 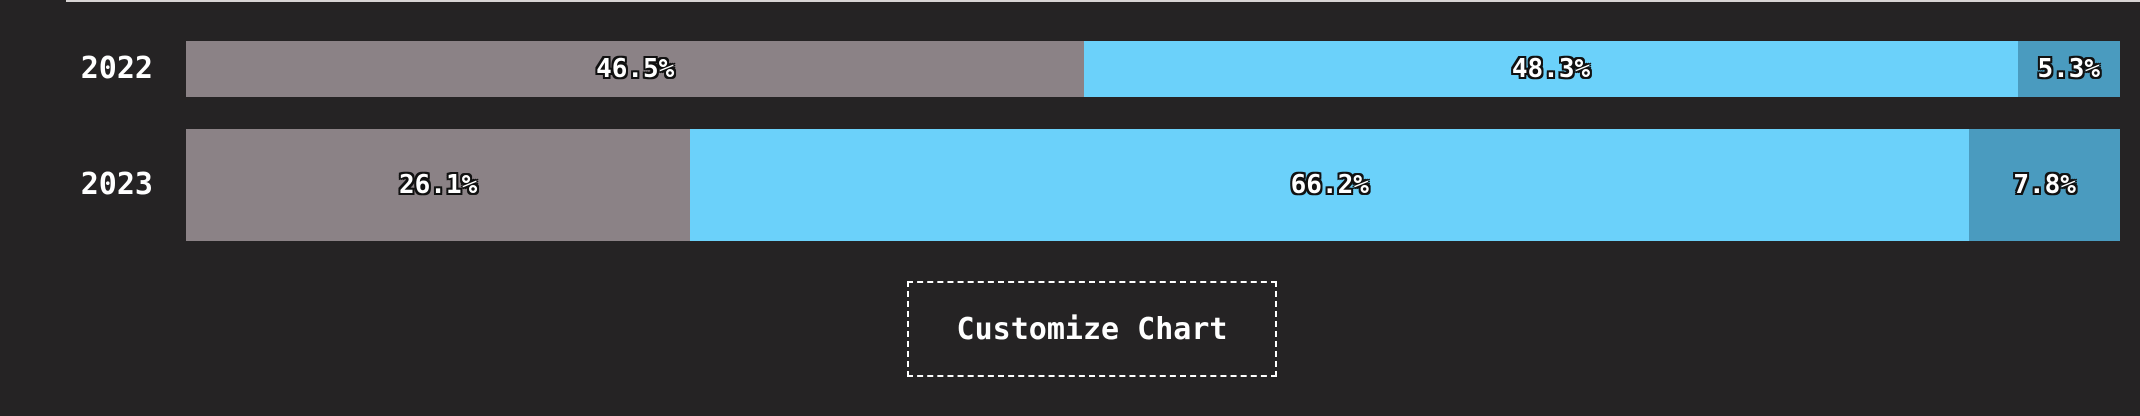 I want to click on bar-track: 46.5% 48.3% 5.3%, so click(x=1153, y=69).